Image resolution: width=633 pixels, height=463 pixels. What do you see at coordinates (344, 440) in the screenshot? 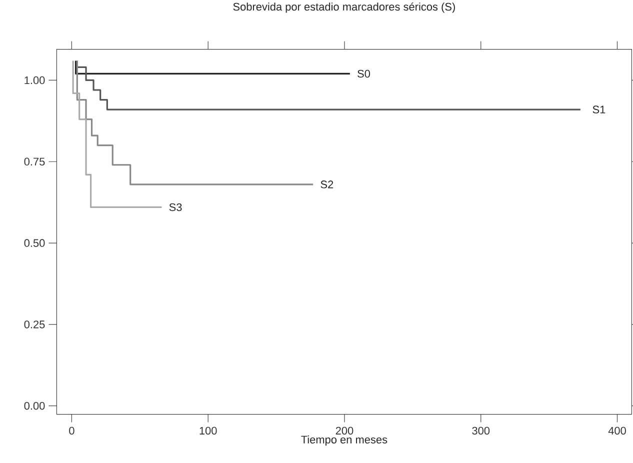
I see `x-axis-title: Tiempo en meses` at bounding box center [344, 440].